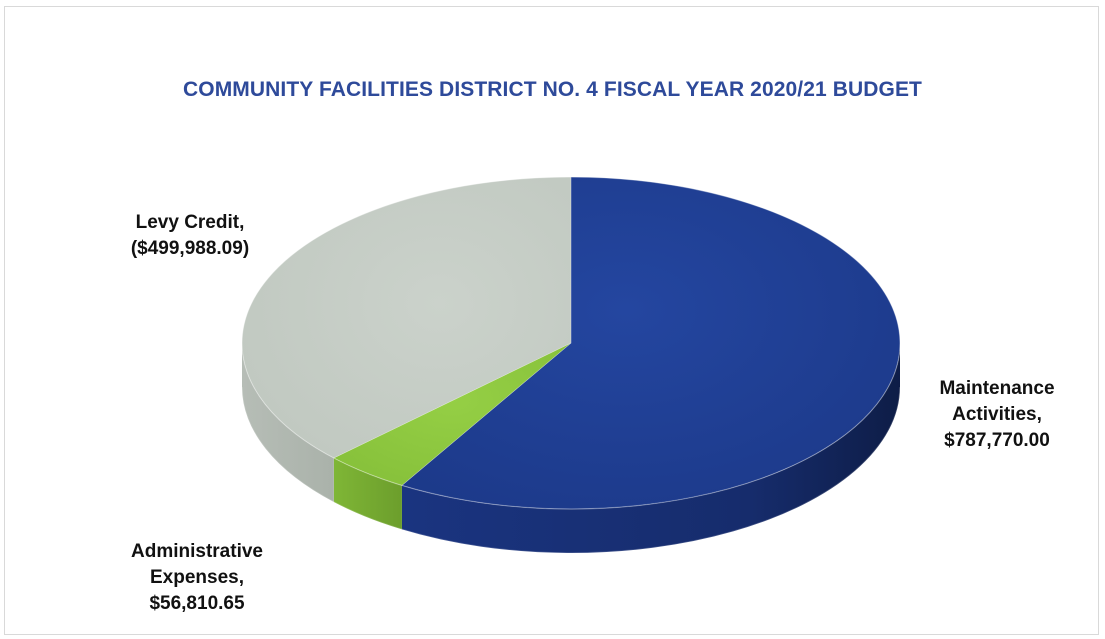 Image resolution: width=1105 pixels, height=639 pixels. Describe the element at coordinates (452, 414) in the screenshot. I see `pie-slice-administrative-expenses` at that location.